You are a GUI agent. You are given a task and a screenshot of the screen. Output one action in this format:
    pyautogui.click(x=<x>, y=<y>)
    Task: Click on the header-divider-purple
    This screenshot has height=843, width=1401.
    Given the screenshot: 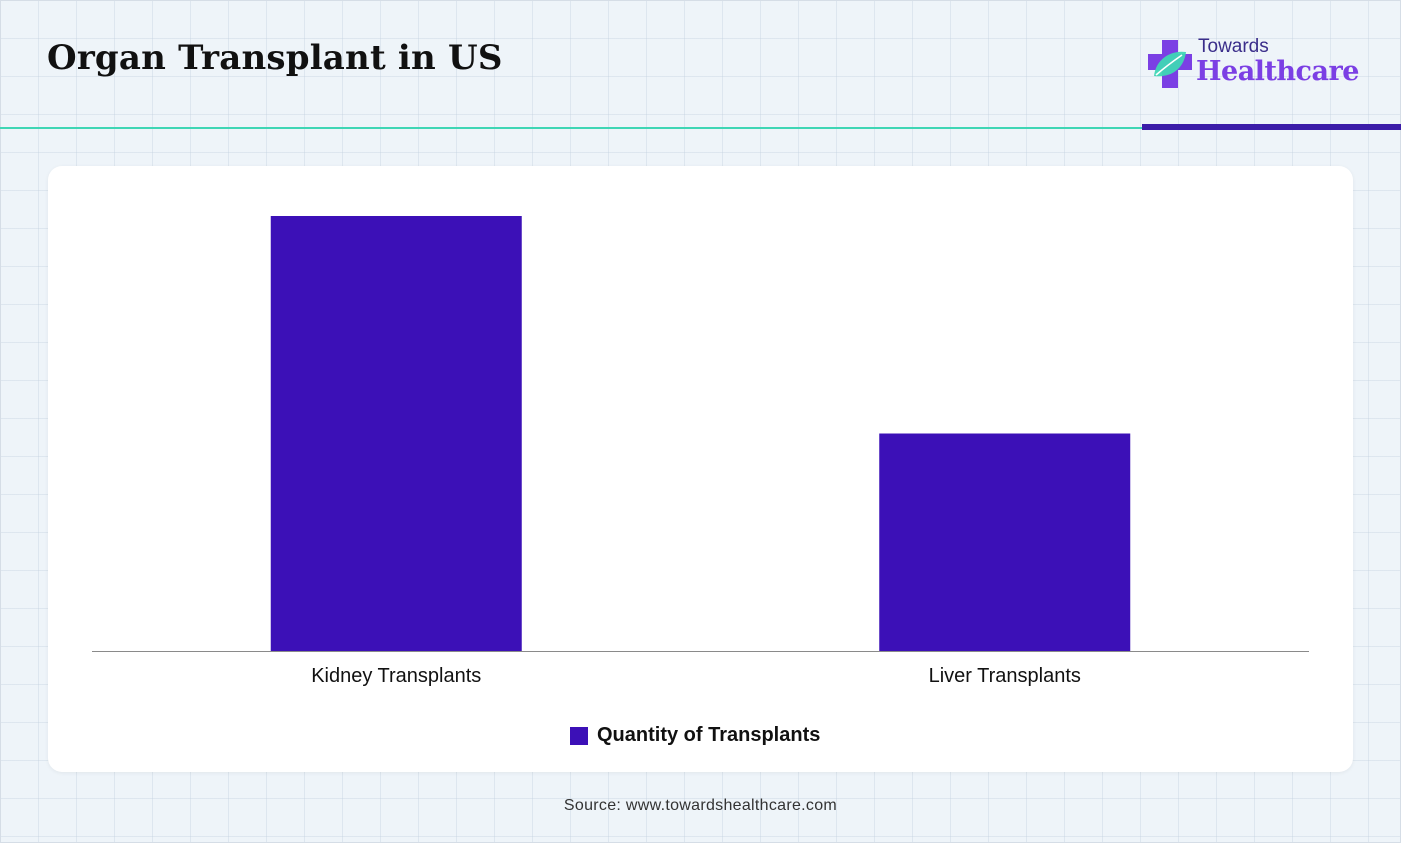 What is the action you would take?
    pyautogui.click(x=1271, y=127)
    